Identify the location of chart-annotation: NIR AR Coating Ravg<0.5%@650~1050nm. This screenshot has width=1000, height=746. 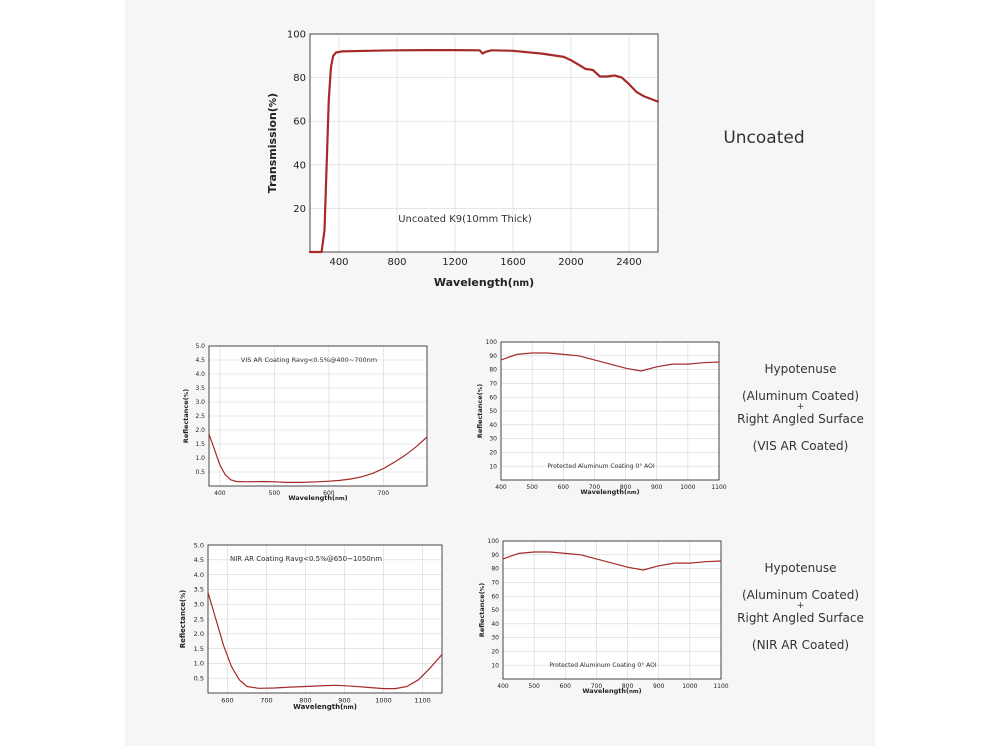
(306, 559).